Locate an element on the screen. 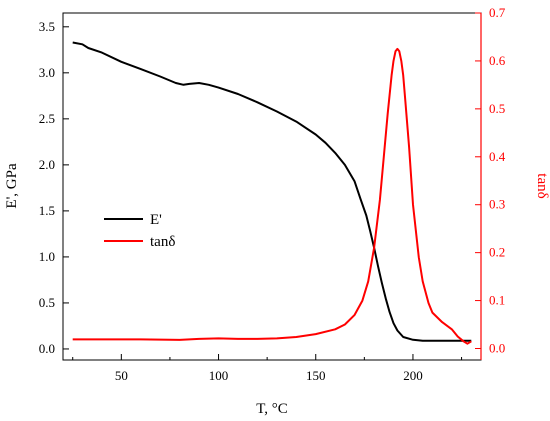  y-left-tick-label: 1.0 is located at coordinates (47, 256).